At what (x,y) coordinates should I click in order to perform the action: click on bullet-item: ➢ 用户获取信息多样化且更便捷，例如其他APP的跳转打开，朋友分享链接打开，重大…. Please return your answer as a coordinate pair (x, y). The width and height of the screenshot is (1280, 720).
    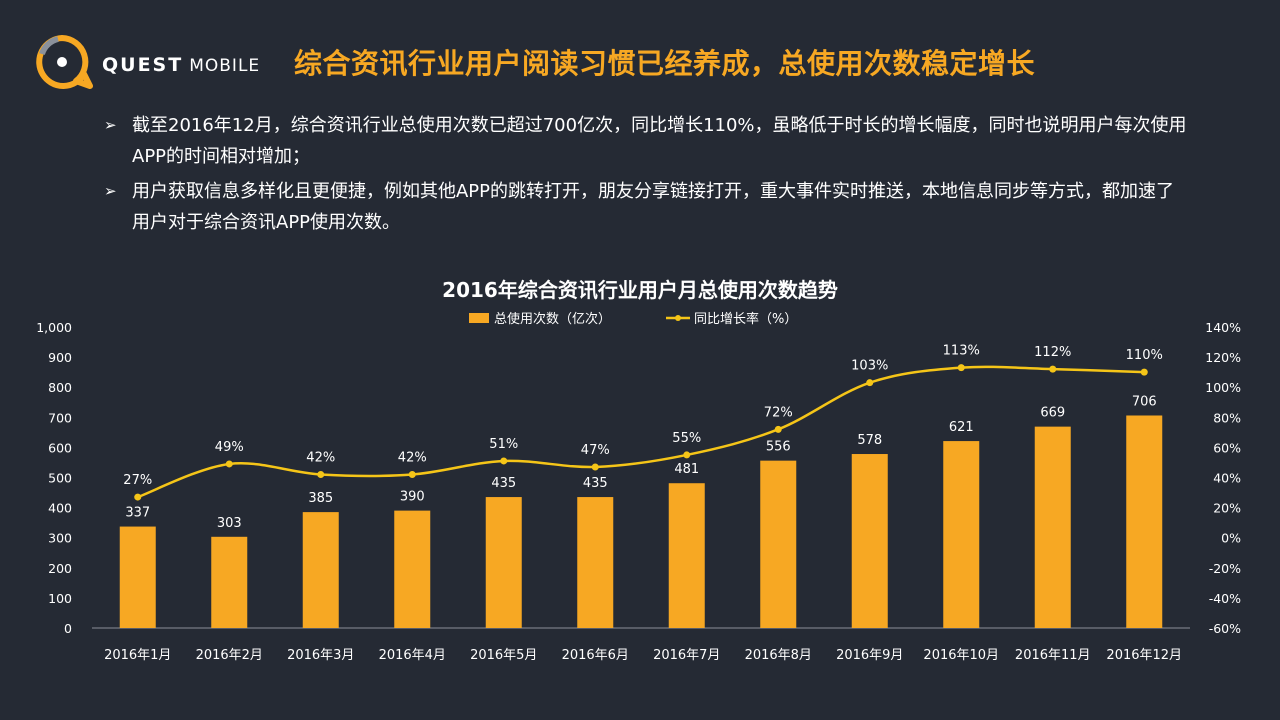
    Looking at the image, I should click on (647, 207).